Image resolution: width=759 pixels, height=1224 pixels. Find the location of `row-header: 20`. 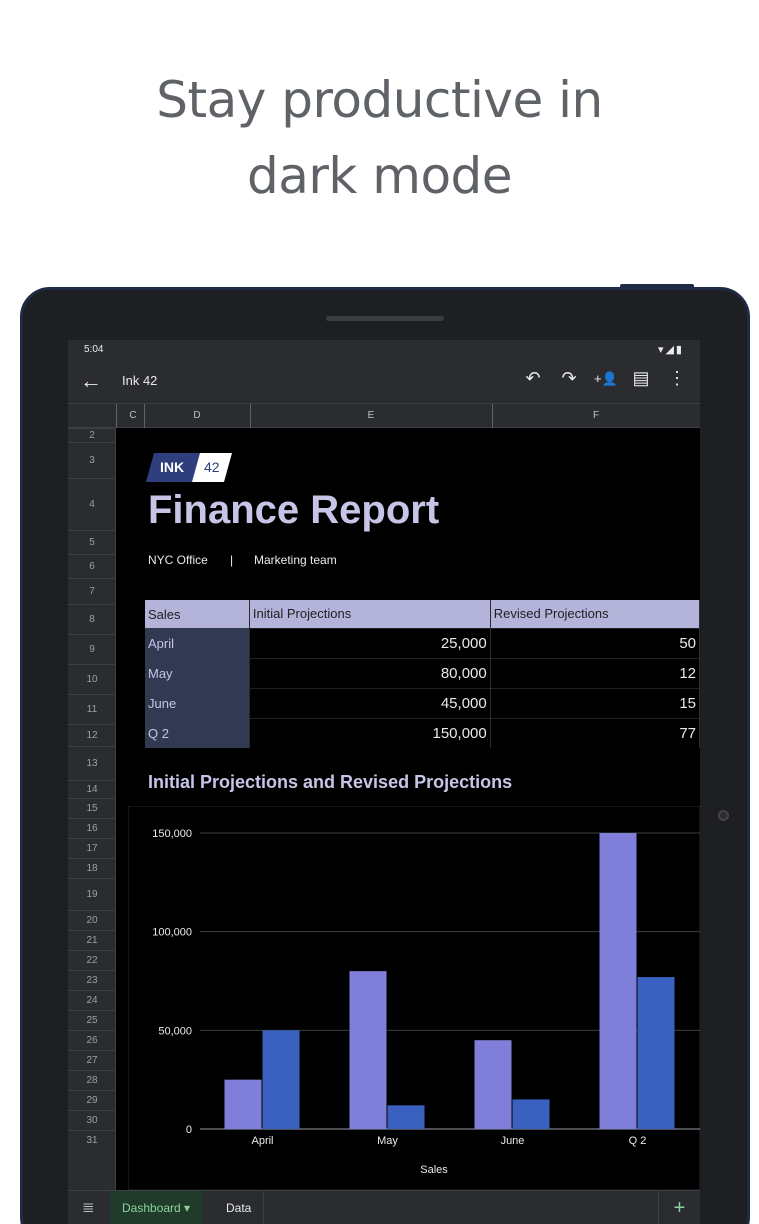

row-header: 20 is located at coordinates (92, 920).